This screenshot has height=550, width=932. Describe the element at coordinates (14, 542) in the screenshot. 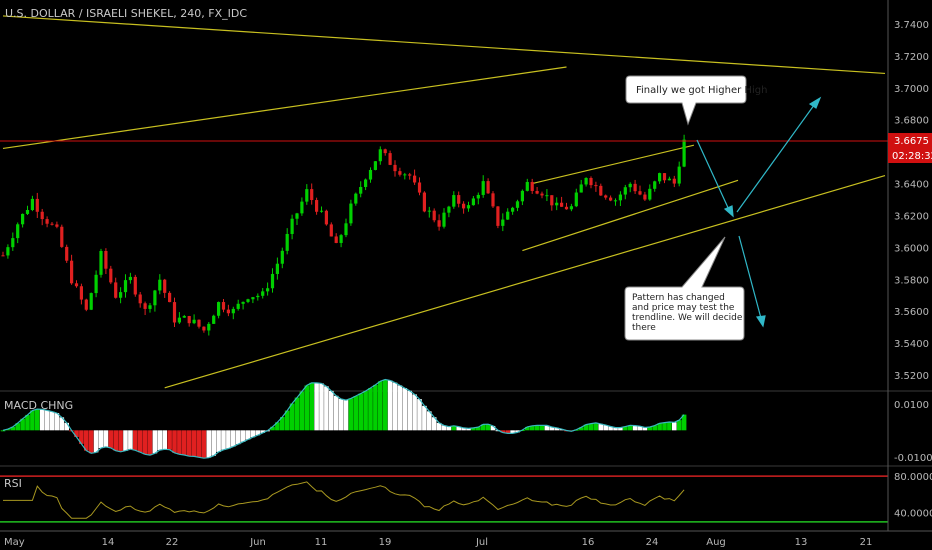

I see `time-tick-label: May` at that location.